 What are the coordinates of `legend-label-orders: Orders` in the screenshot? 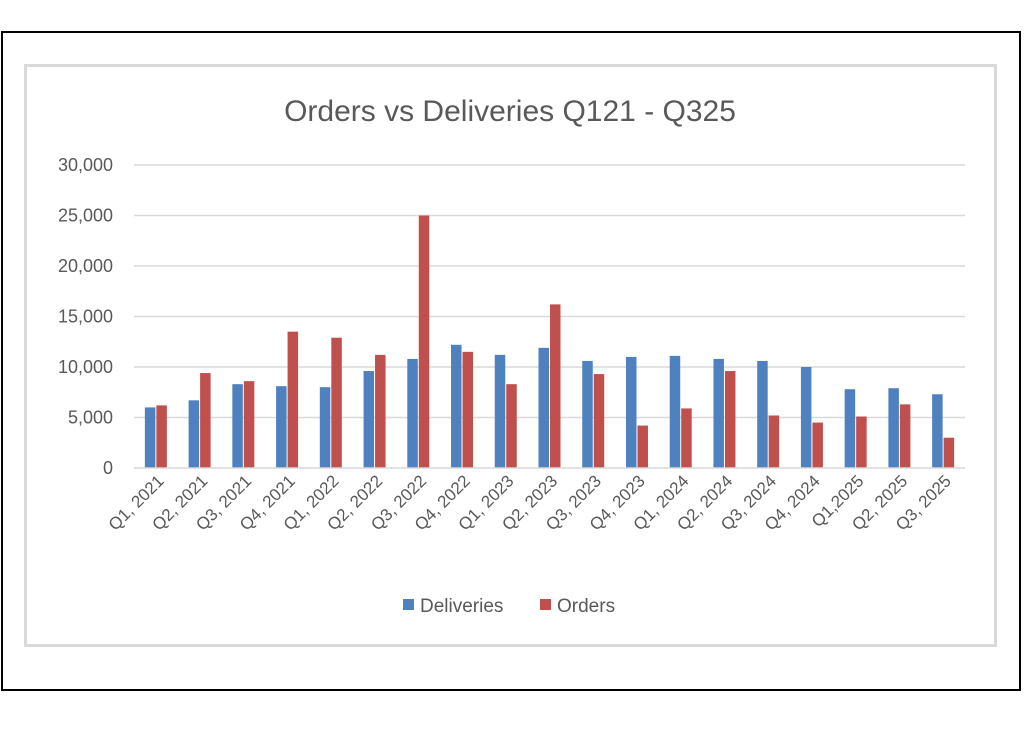 It's located at (586, 606).